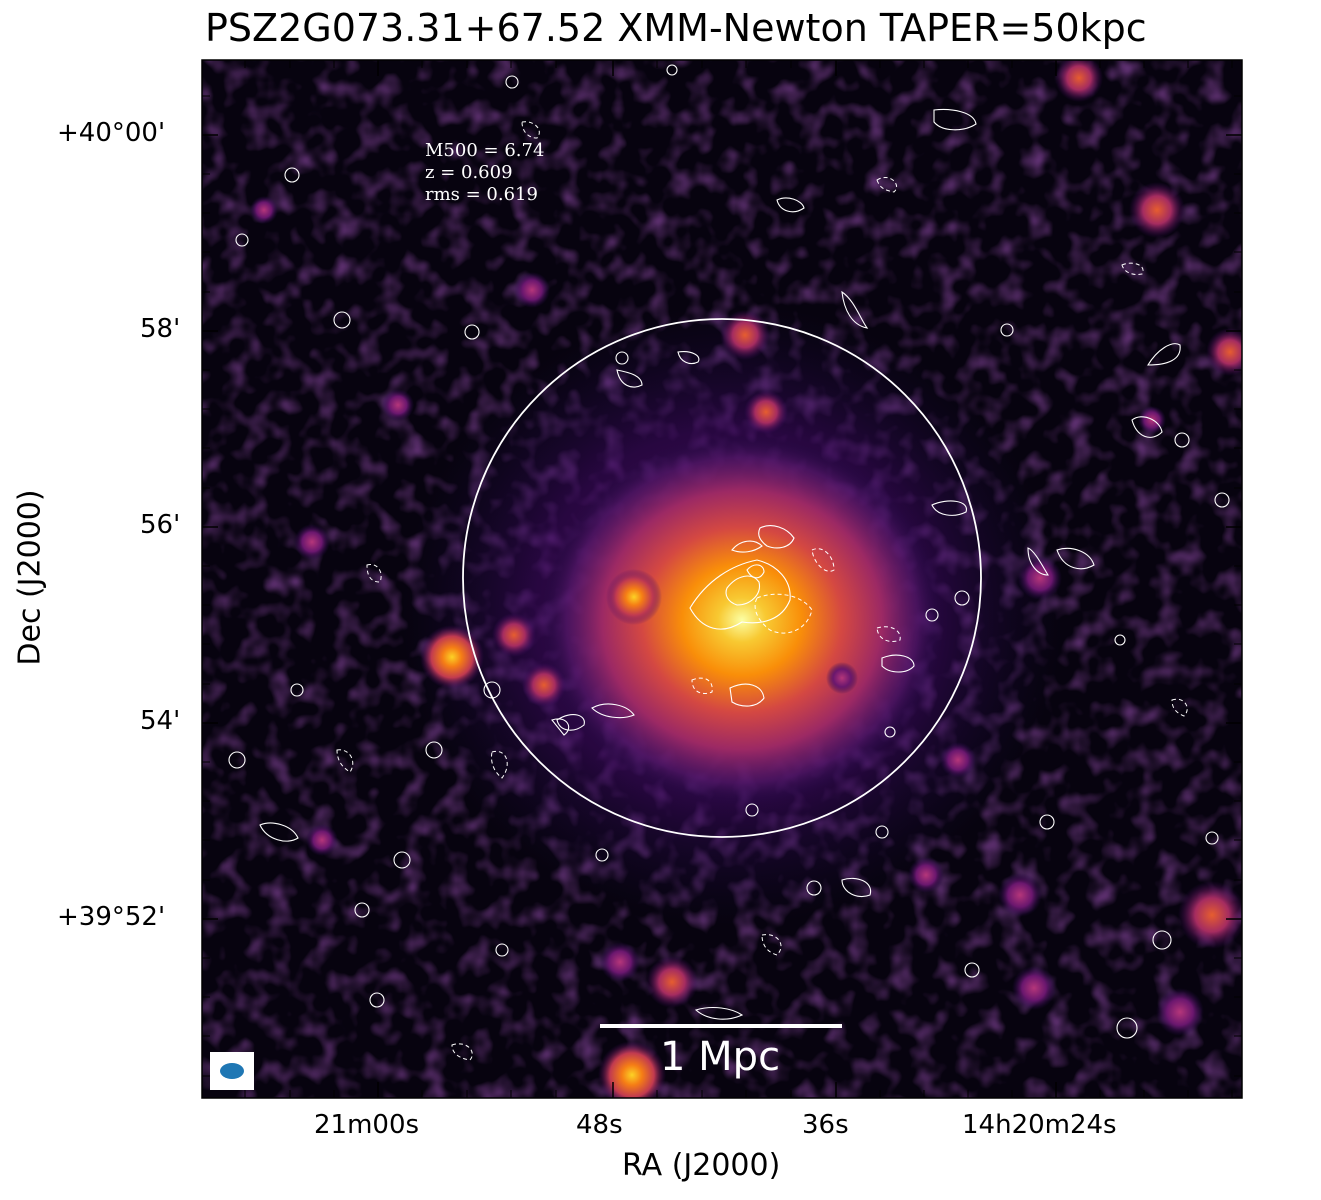  What do you see at coordinates (481, 194) in the screenshot?
I see `rms-label: rms = 0.619` at bounding box center [481, 194].